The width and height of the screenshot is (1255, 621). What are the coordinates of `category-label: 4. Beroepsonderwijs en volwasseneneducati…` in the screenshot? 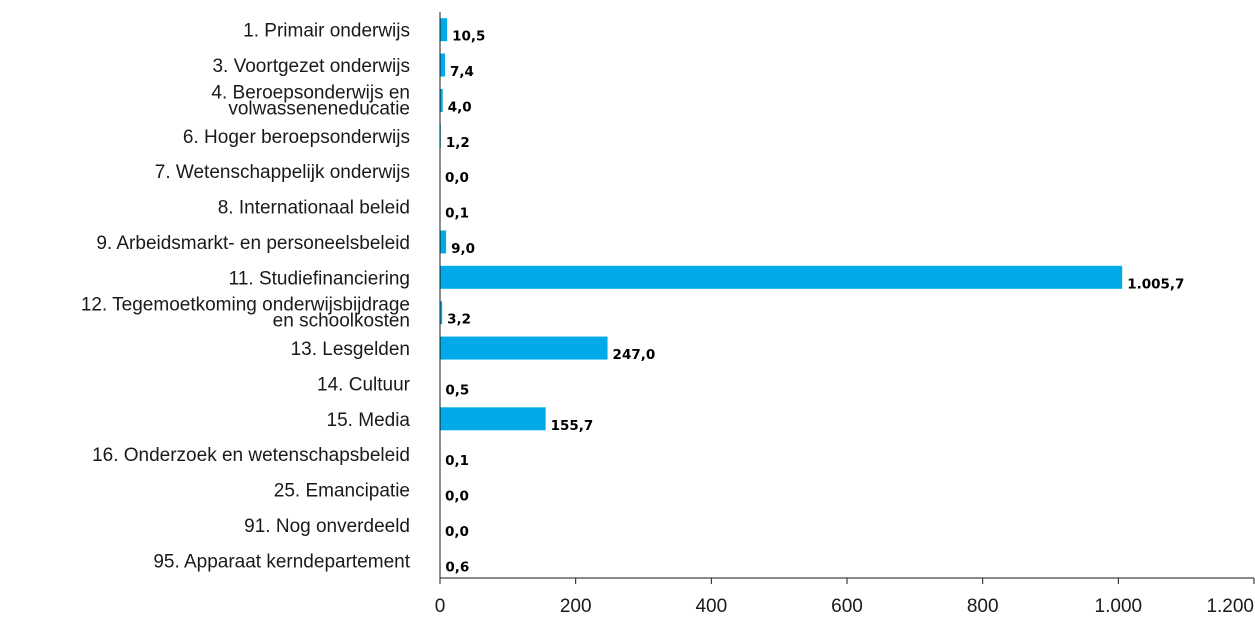 It's located at (310, 100).